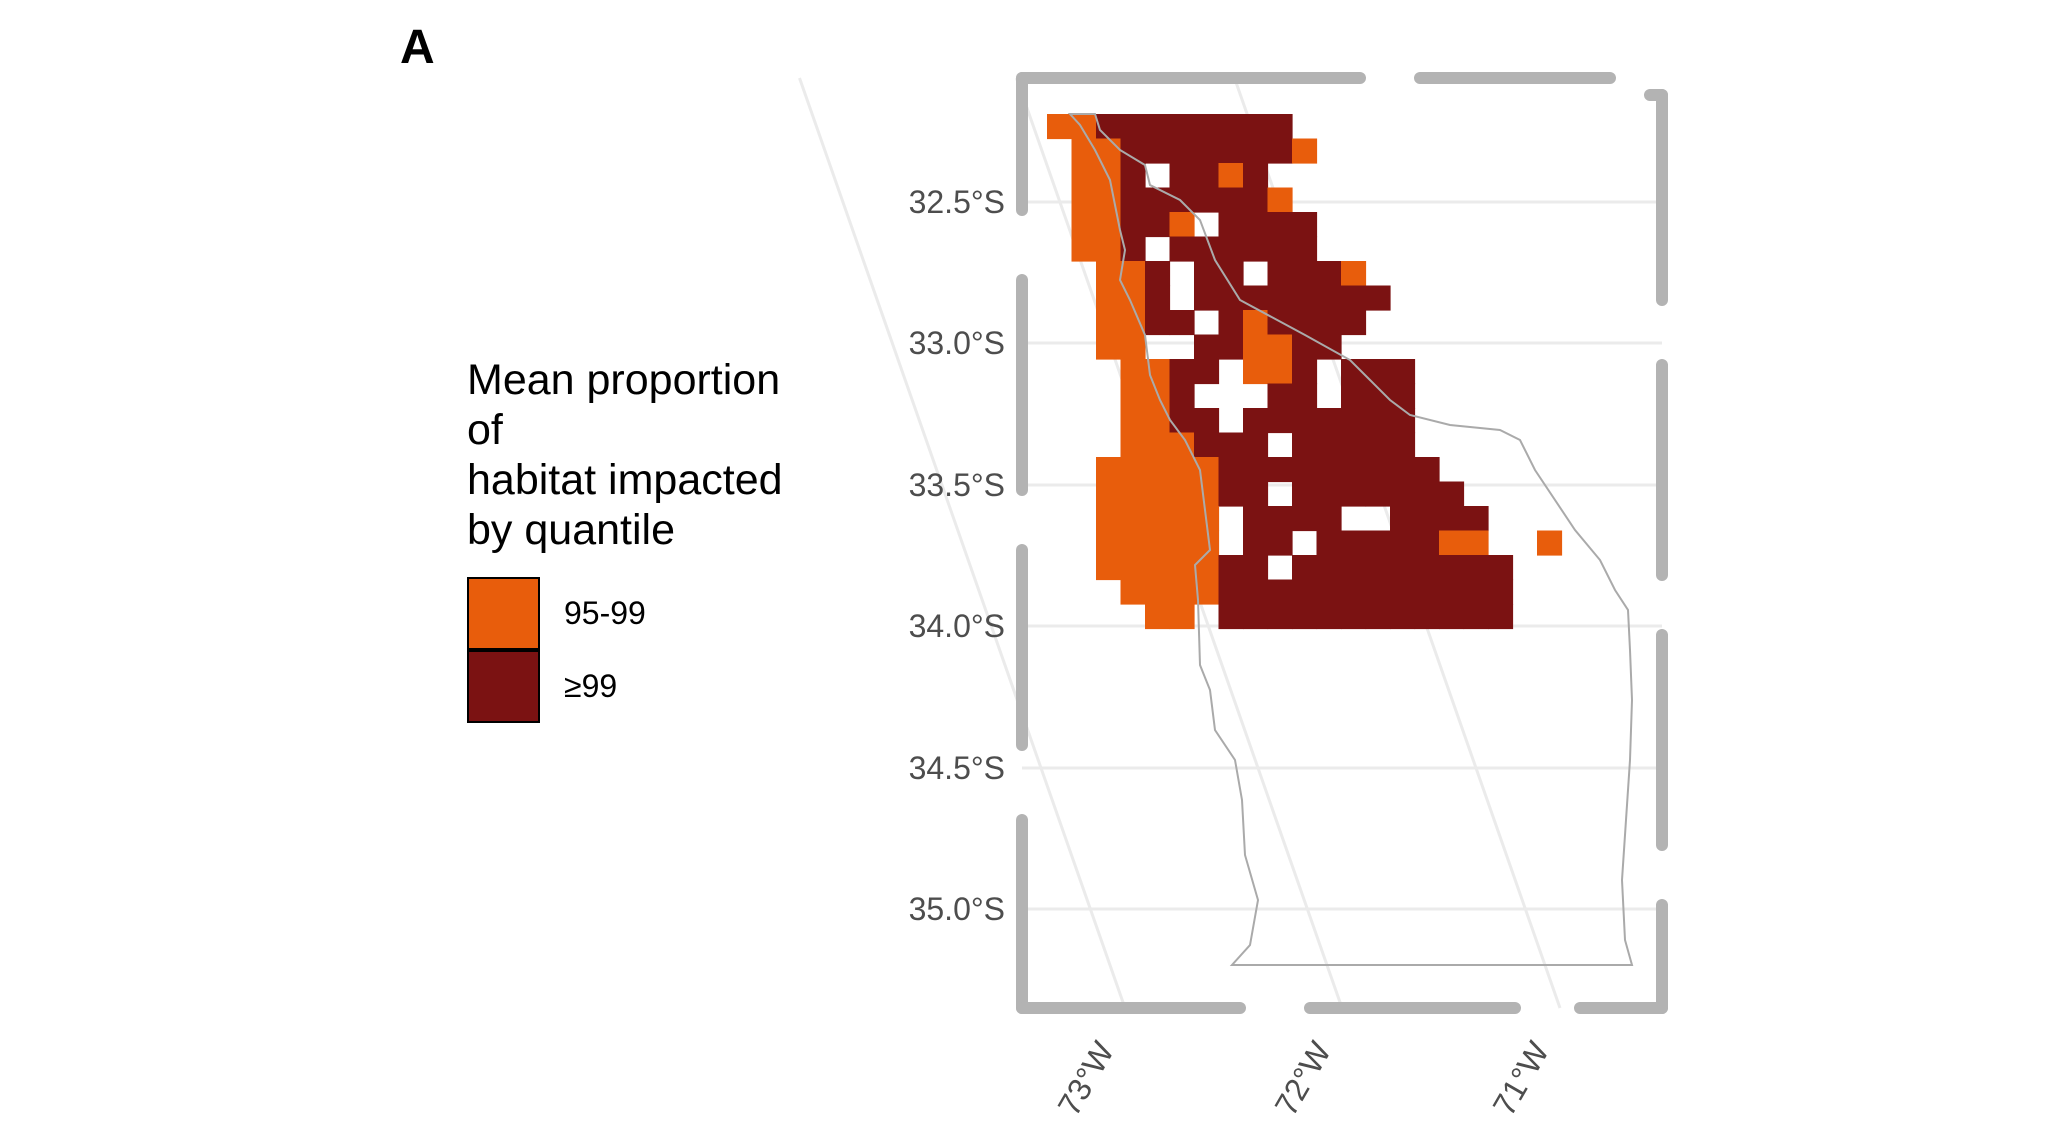  I want to click on latitude-tick-label: 34.5°S, so click(957, 768).